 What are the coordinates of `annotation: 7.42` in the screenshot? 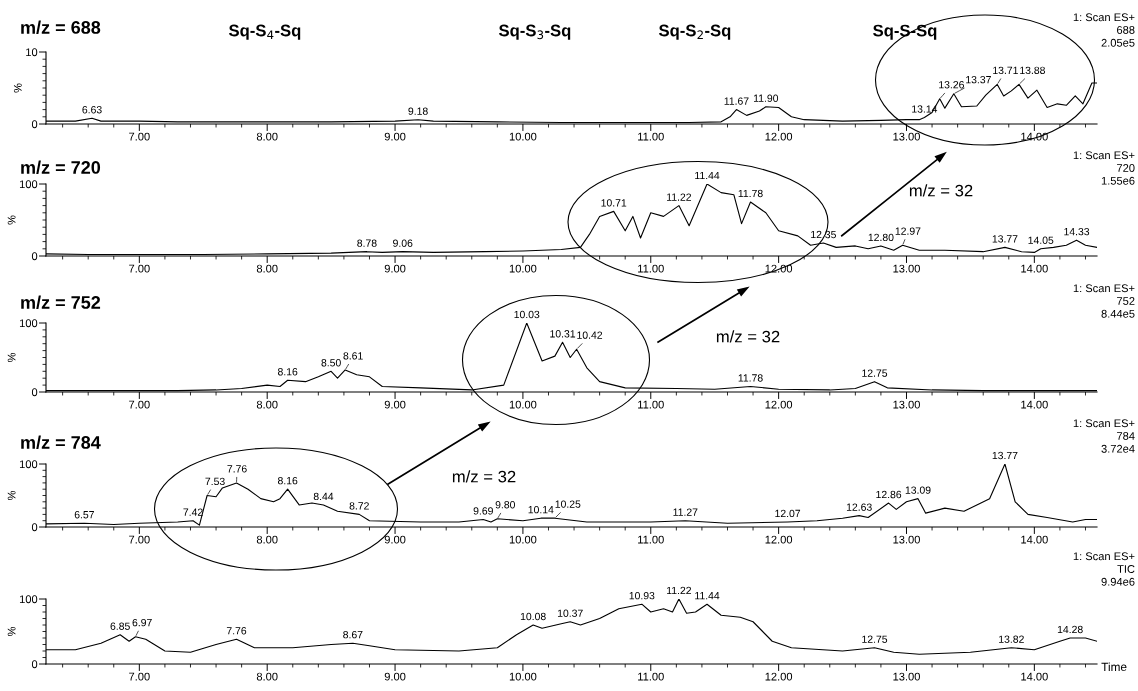 It's located at (193, 512).